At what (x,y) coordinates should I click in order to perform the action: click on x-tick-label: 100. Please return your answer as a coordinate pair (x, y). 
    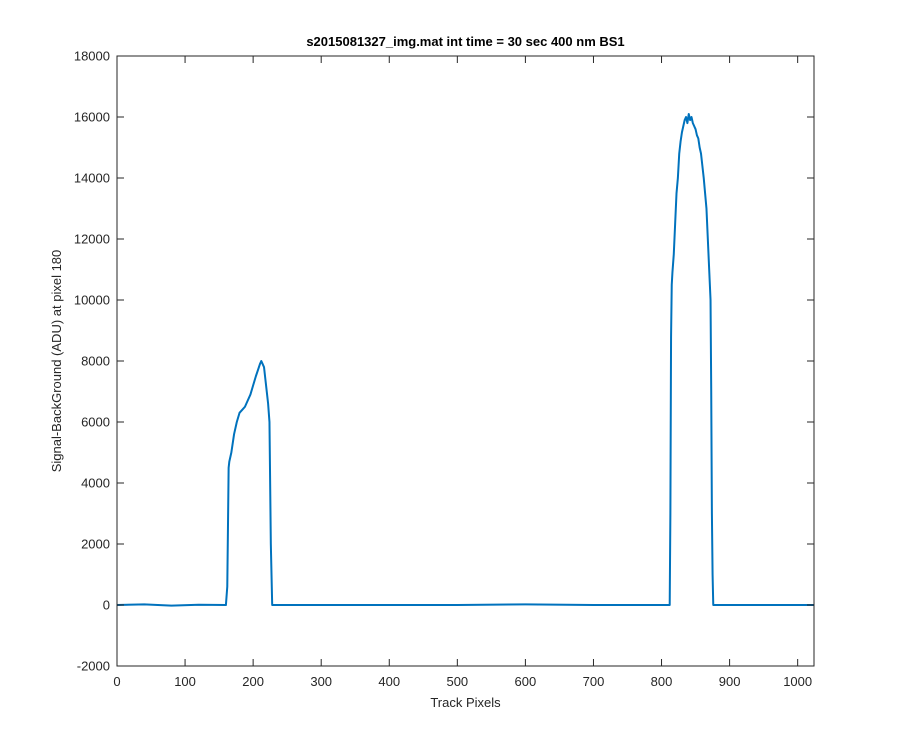
    Looking at the image, I should click on (185, 681).